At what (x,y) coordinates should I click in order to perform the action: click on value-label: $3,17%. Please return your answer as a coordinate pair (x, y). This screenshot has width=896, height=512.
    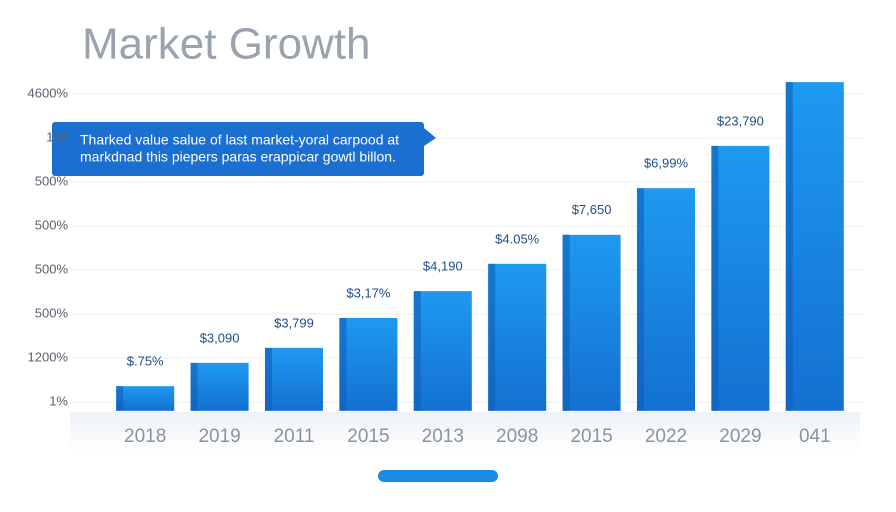
    Looking at the image, I should click on (368, 292).